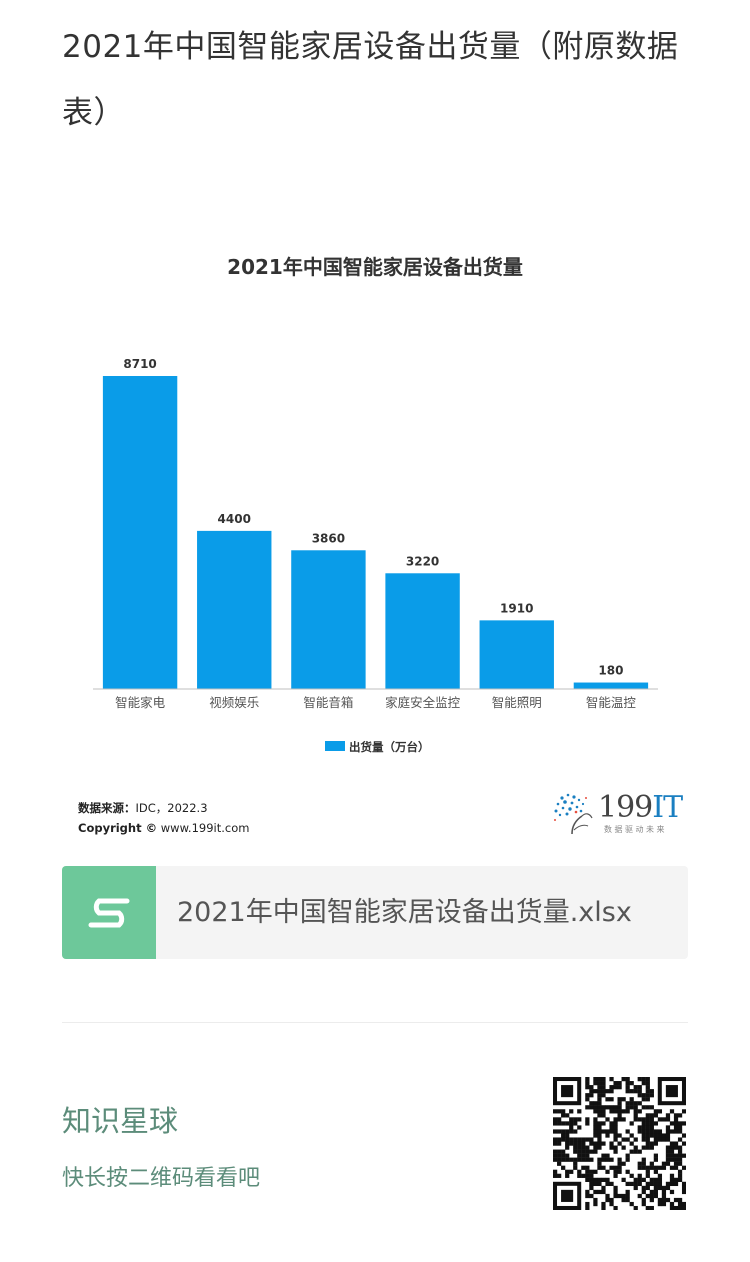 The width and height of the screenshot is (750, 1262). What do you see at coordinates (203, 828) in the screenshot?
I see `copyright-text: www.199it.com` at bounding box center [203, 828].